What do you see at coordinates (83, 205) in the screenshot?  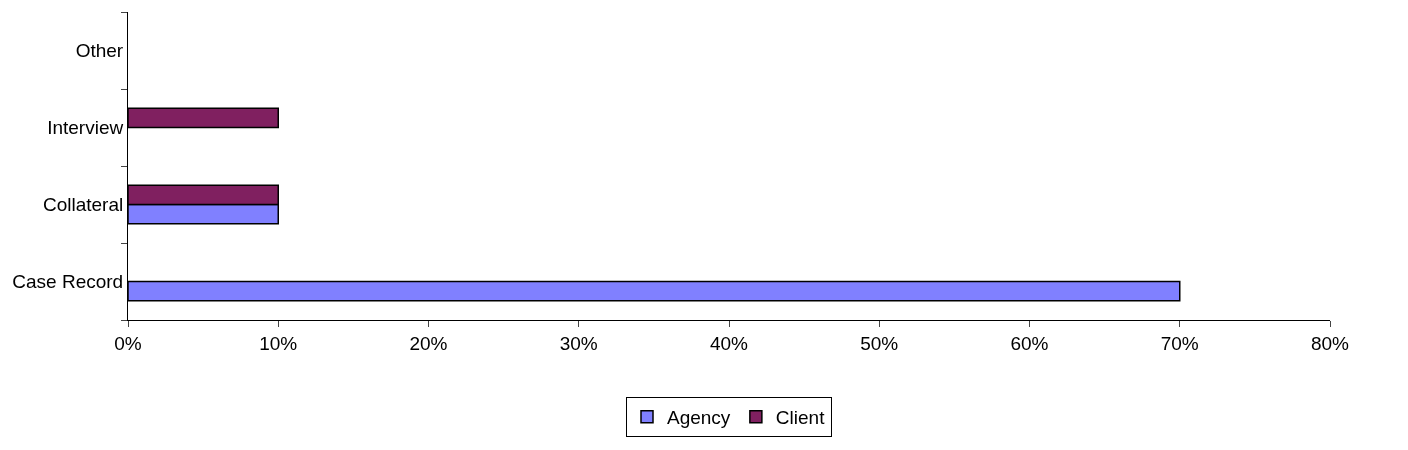 I see `y-tick-label: Collateral` at bounding box center [83, 205].